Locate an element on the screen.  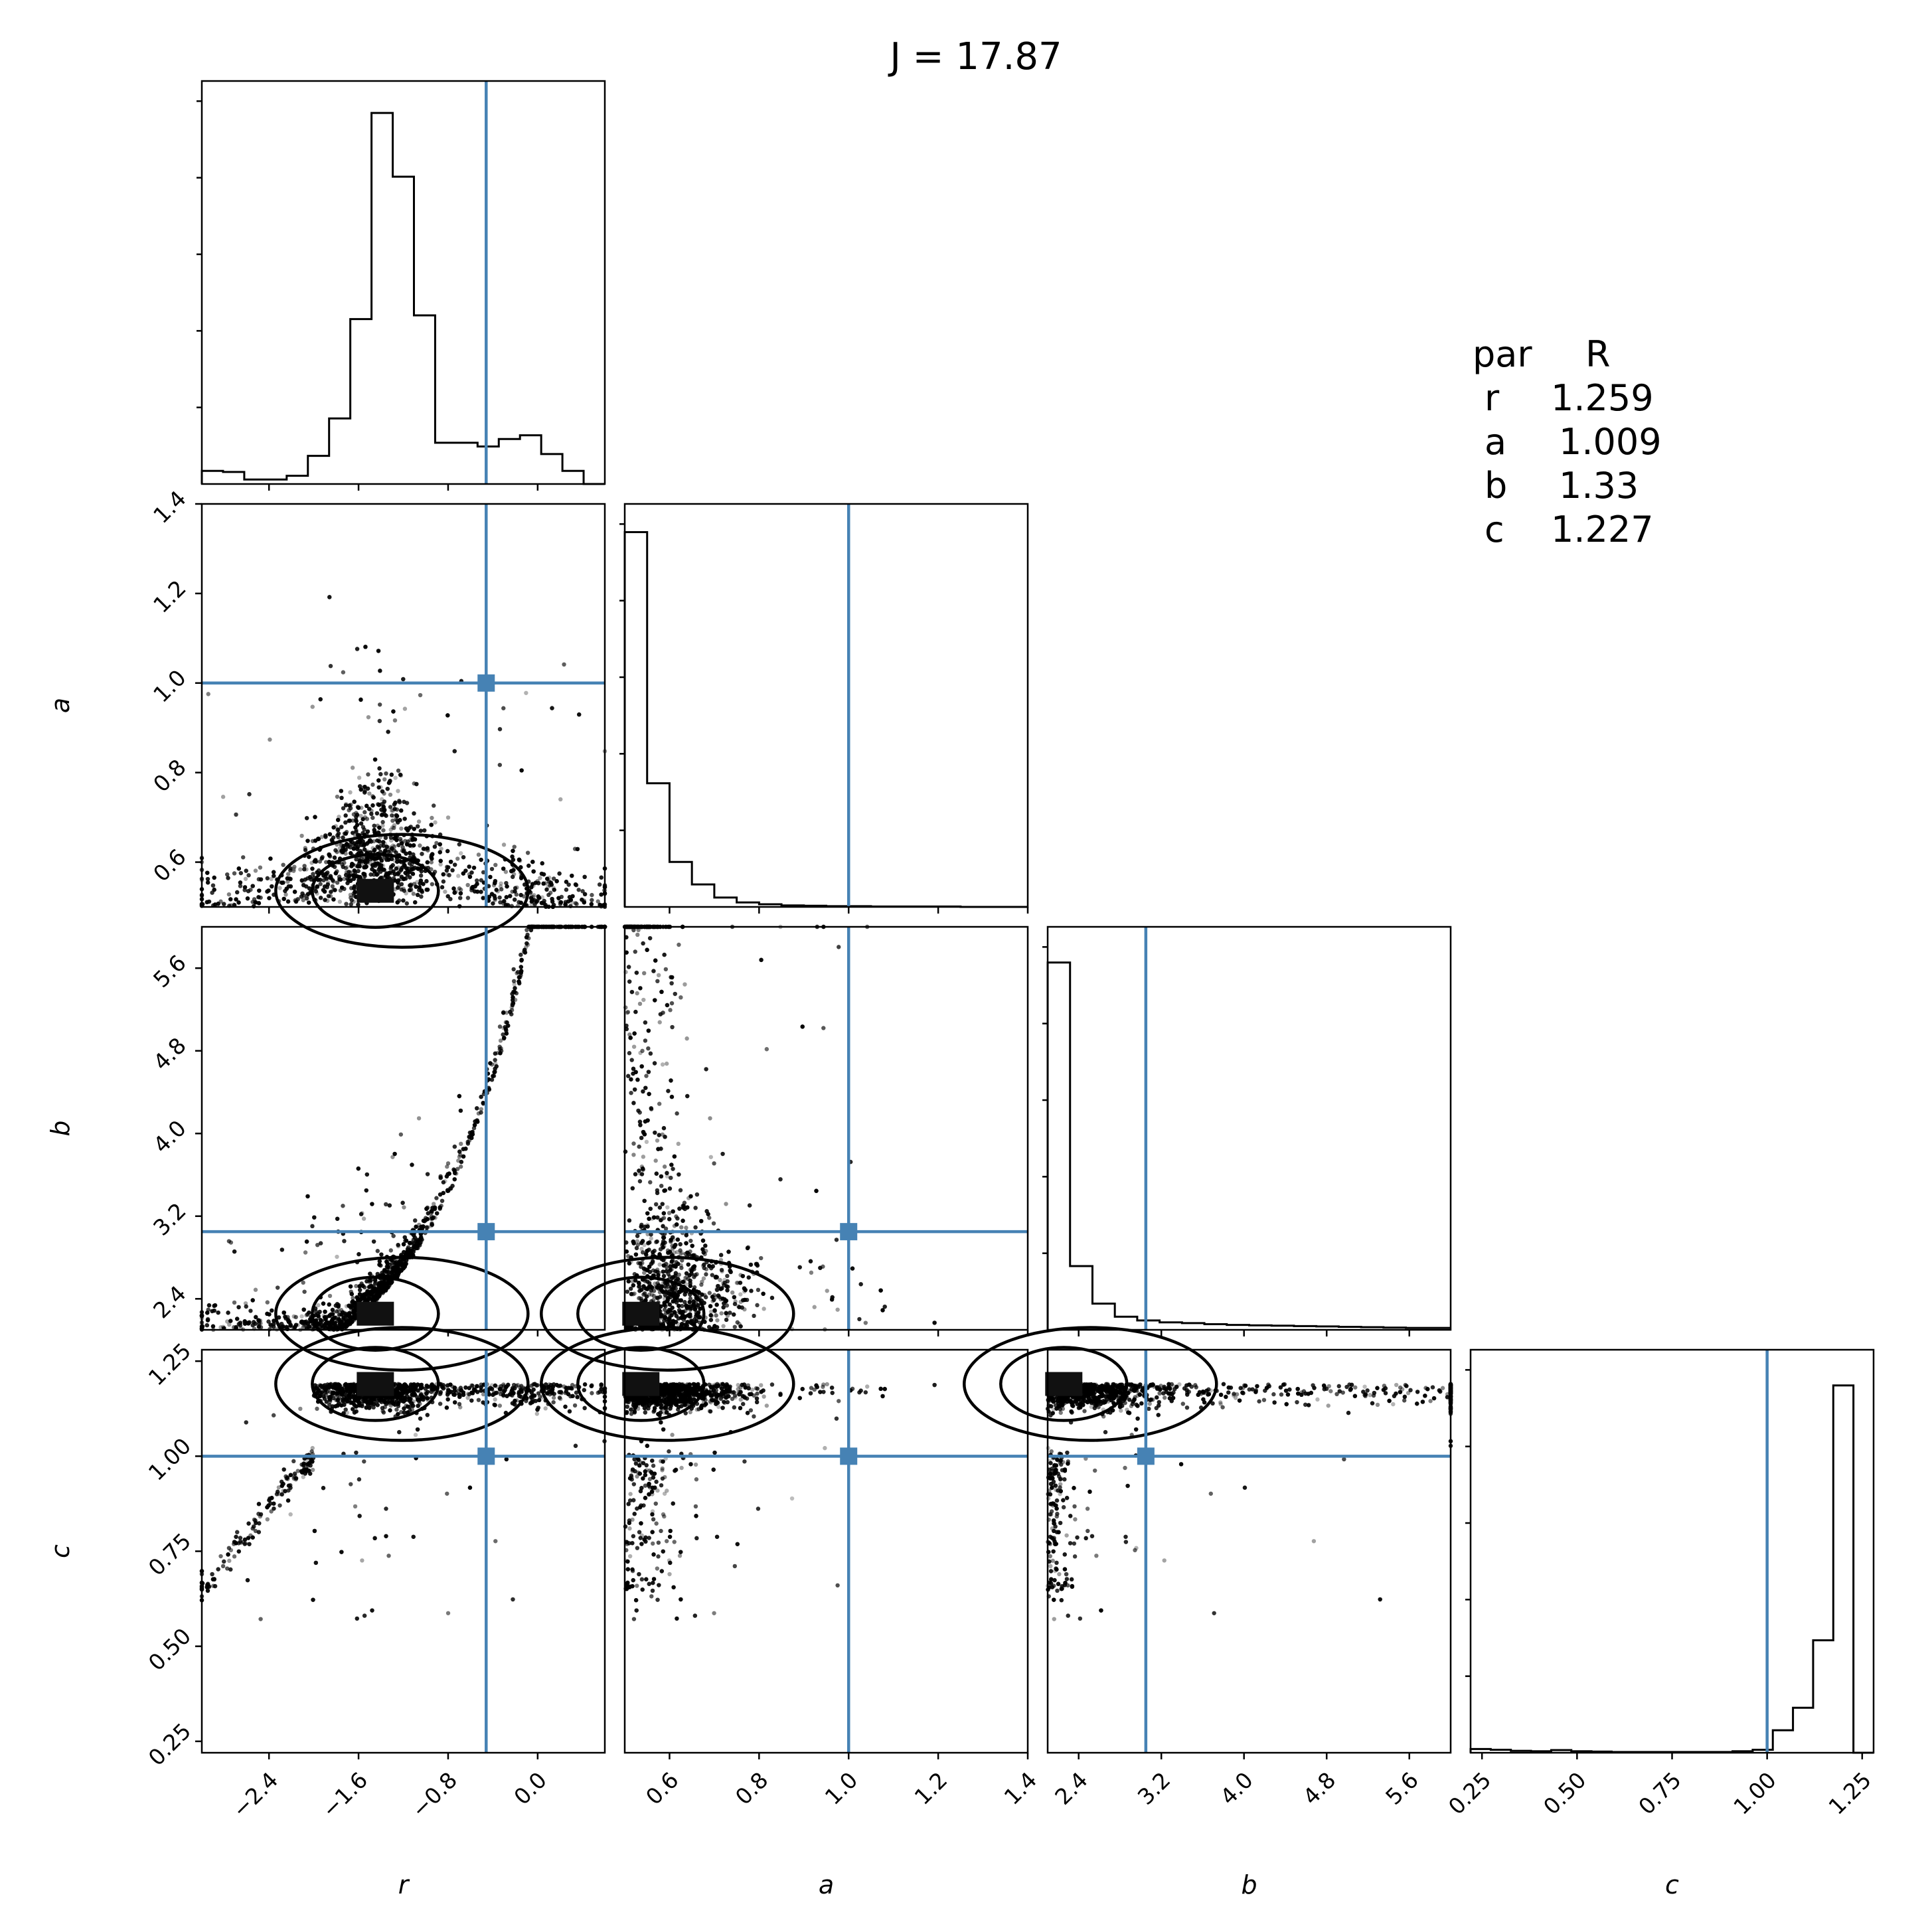
stats-row-r-par: r is located at coordinates (1492, 398).